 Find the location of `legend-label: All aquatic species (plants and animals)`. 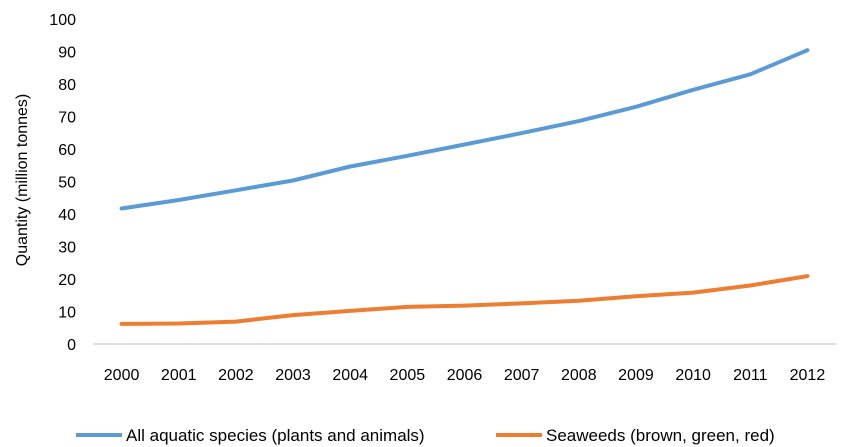

legend-label: All aquatic species (plants and animals) is located at coordinates (275, 435).